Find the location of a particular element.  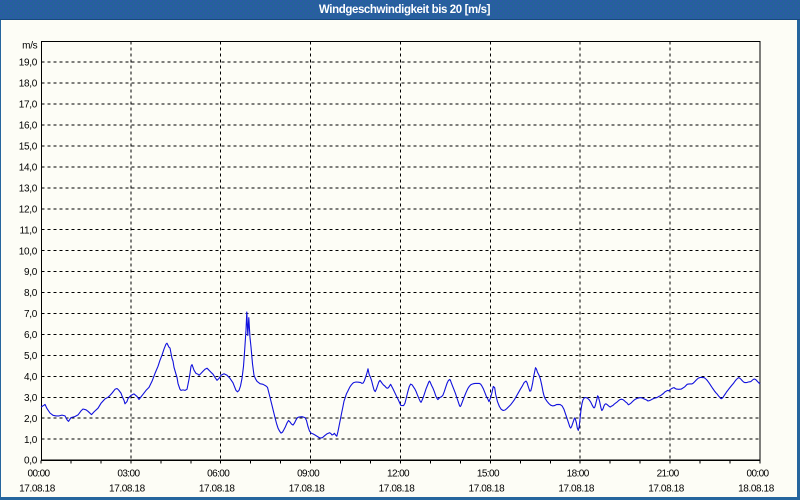

svg-text: 12:00 is located at coordinates (398, 474).